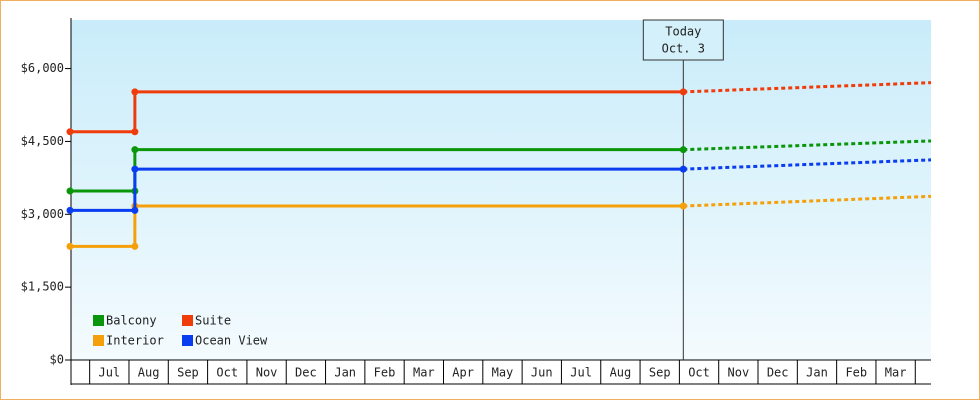 The width and height of the screenshot is (980, 400). Describe the element at coordinates (683, 32) in the screenshot. I see `today-label: Today` at that location.